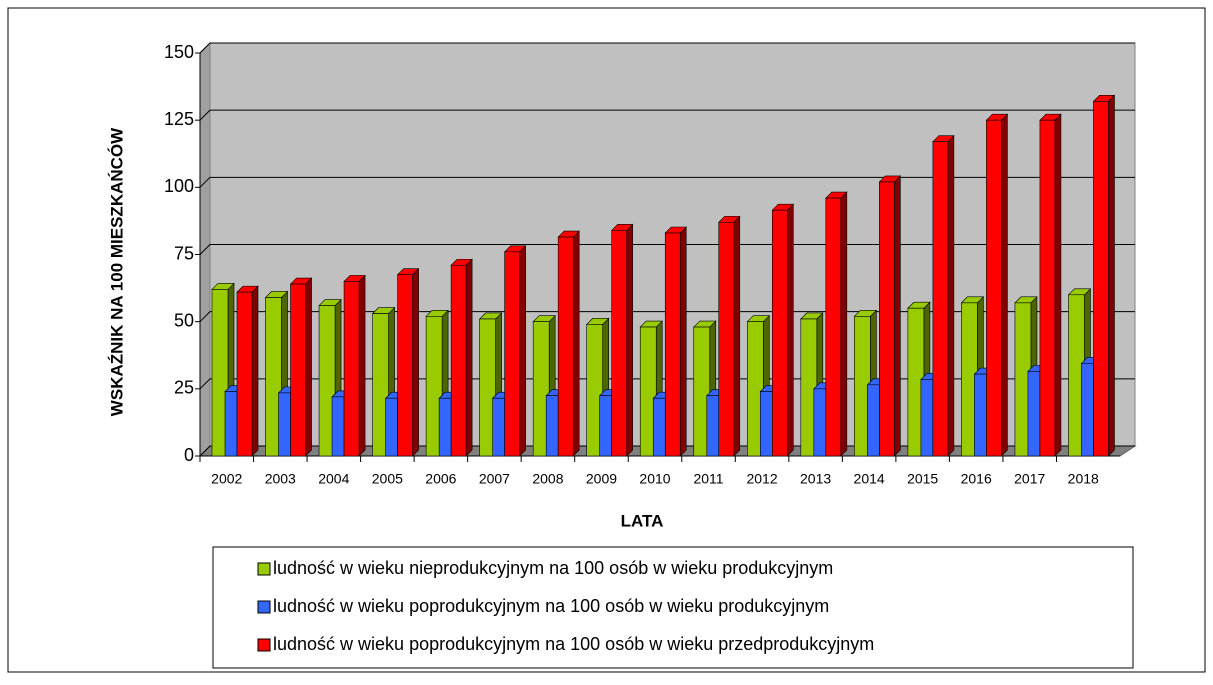 Image resolution: width=1213 pixels, height=685 pixels. I want to click on y-tick-label: 100, so click(179, 186).